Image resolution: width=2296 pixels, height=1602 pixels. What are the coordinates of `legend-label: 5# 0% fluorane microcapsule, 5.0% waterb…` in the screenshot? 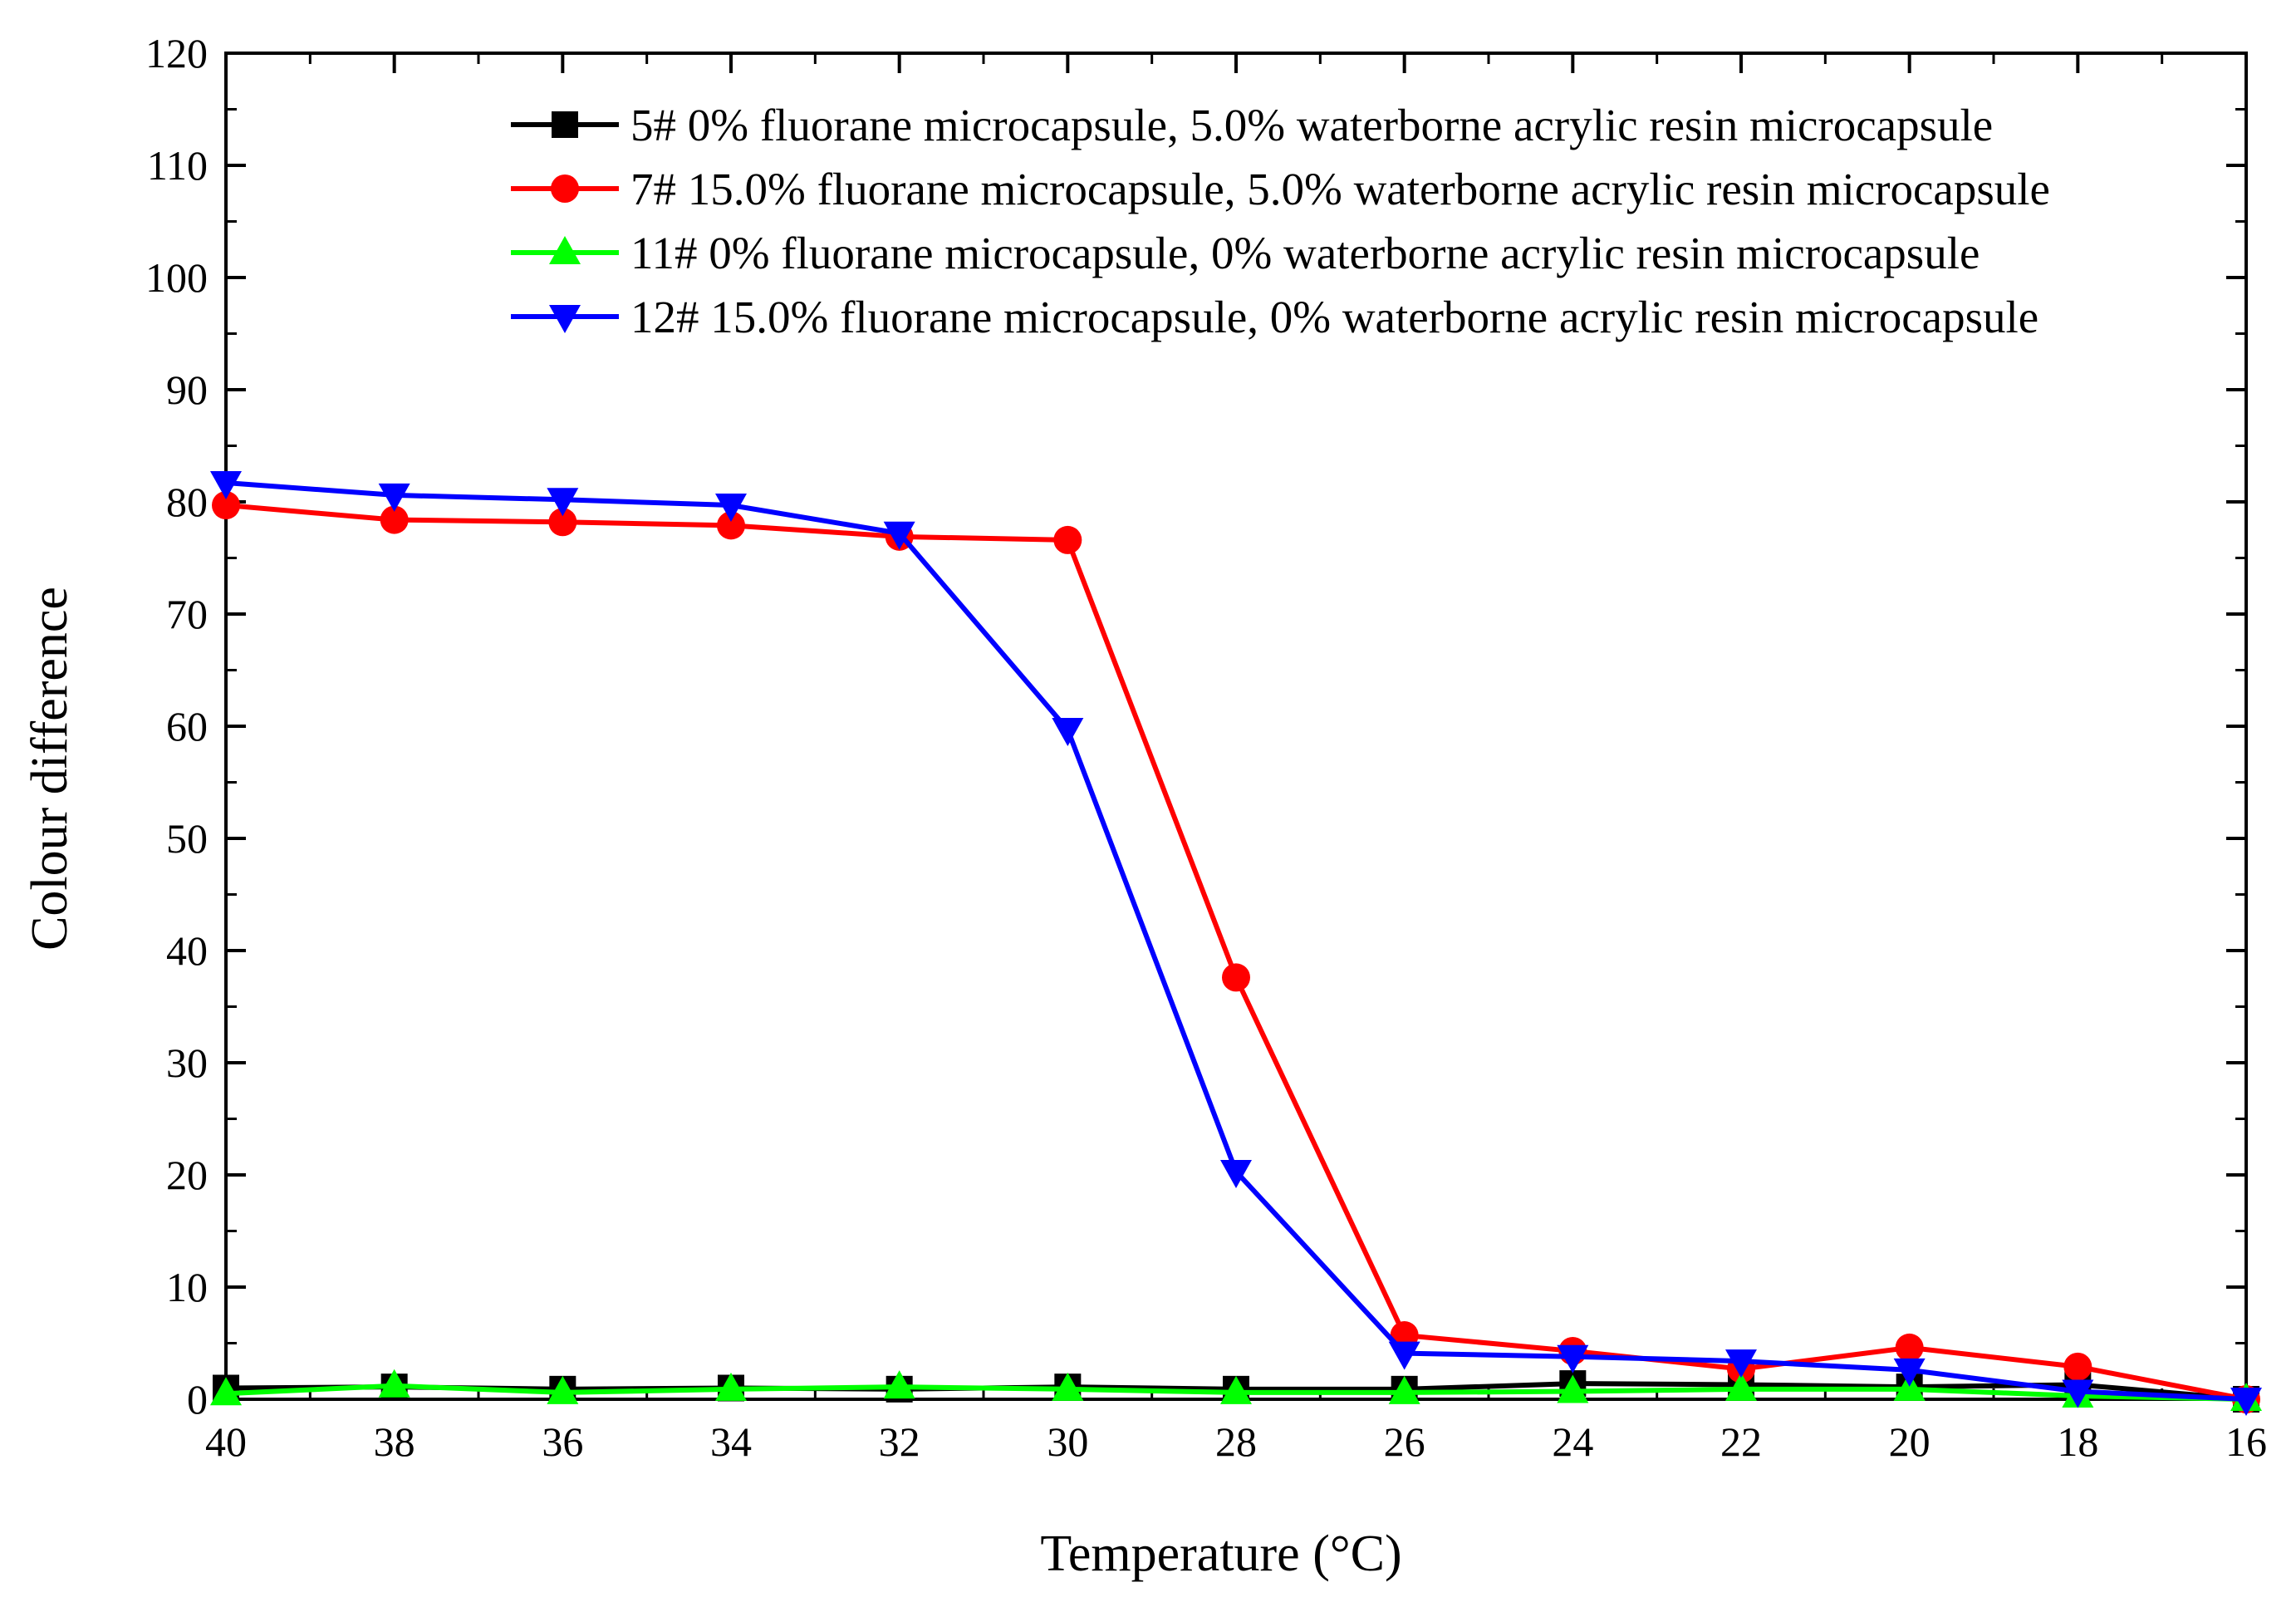 It's located at (1311, 125).